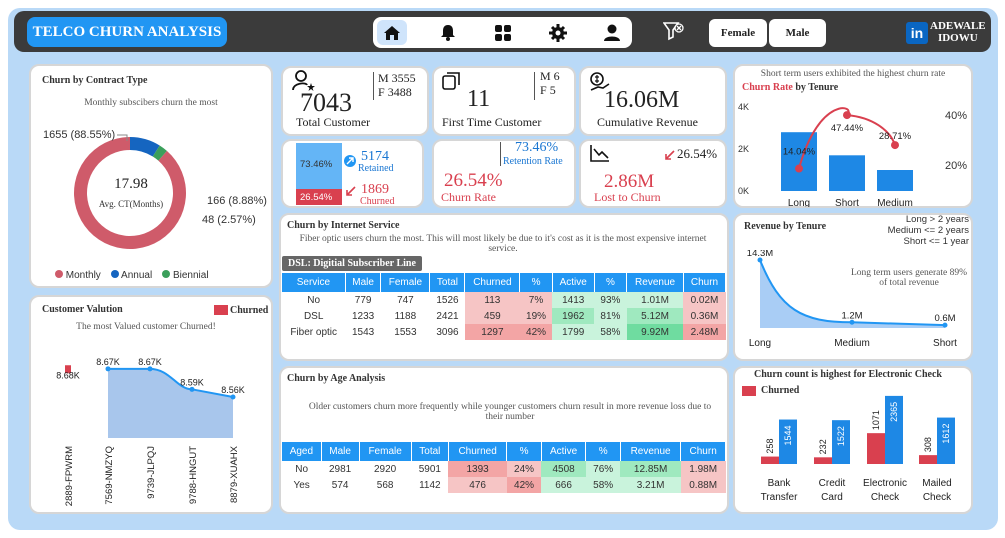 This screenshot has height=538, width=1005. What do you see at coordinates (145, 147) in the screenshot?
I see `donut-slice-annual` at bounding box center [145, 147].